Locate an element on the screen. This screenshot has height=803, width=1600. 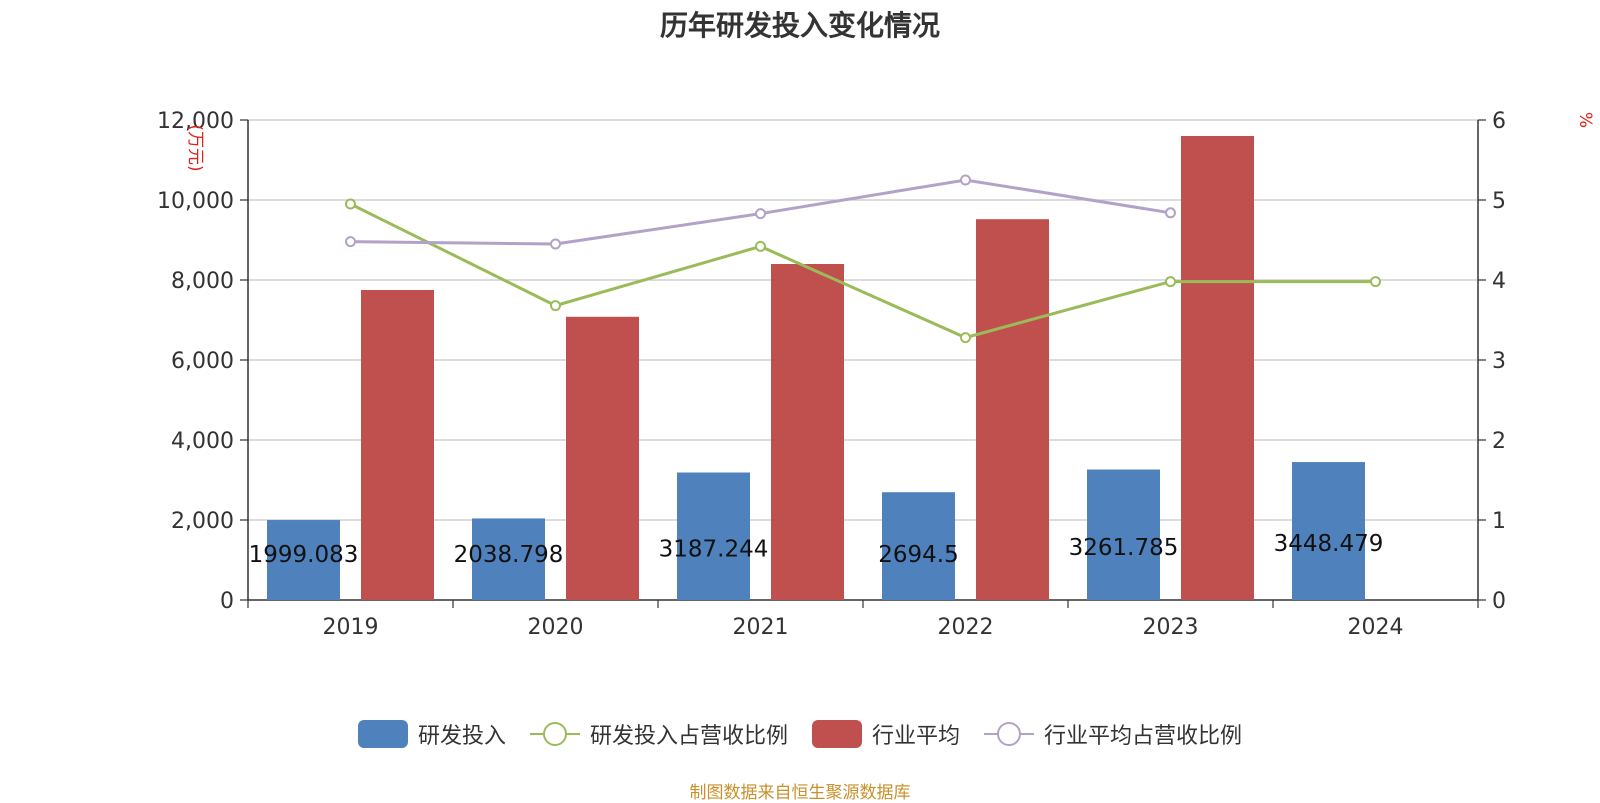
y-right-tick-label: 5 is located at coordinates (1499, 201).